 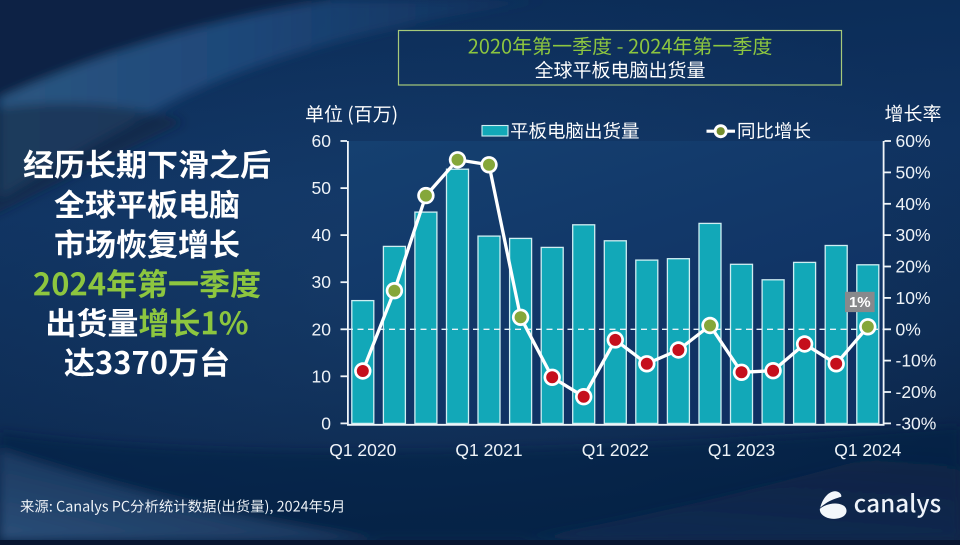 I want to click on svg-text: 10, so click(x=322, y=376).